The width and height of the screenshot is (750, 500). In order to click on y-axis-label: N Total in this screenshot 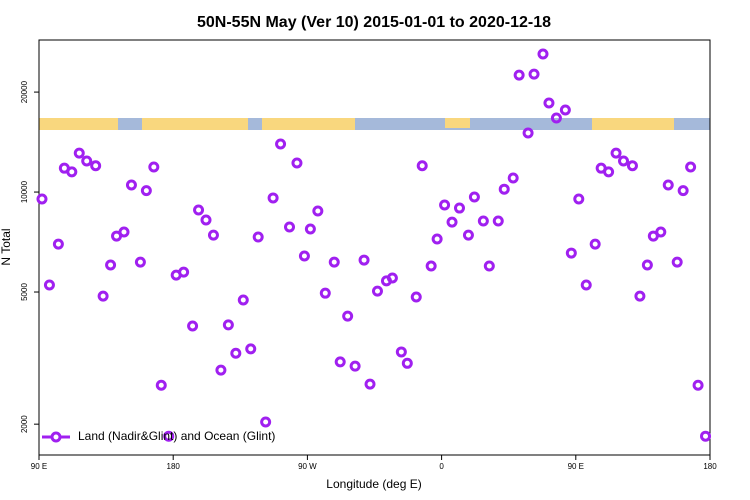, I will do `click(6, 246)`.